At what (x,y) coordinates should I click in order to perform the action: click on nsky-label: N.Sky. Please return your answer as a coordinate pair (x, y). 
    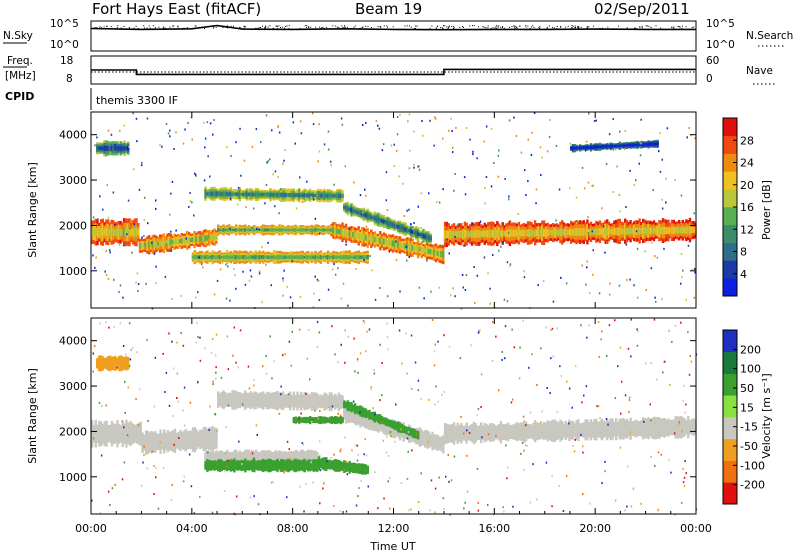
    Looking at the image, I should click on (18, 36).